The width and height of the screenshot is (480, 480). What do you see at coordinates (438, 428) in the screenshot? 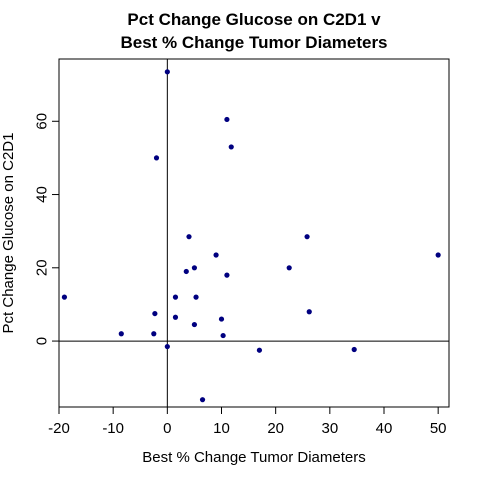
I see `x-tick-label: 50` at bounding box center [438, 428].